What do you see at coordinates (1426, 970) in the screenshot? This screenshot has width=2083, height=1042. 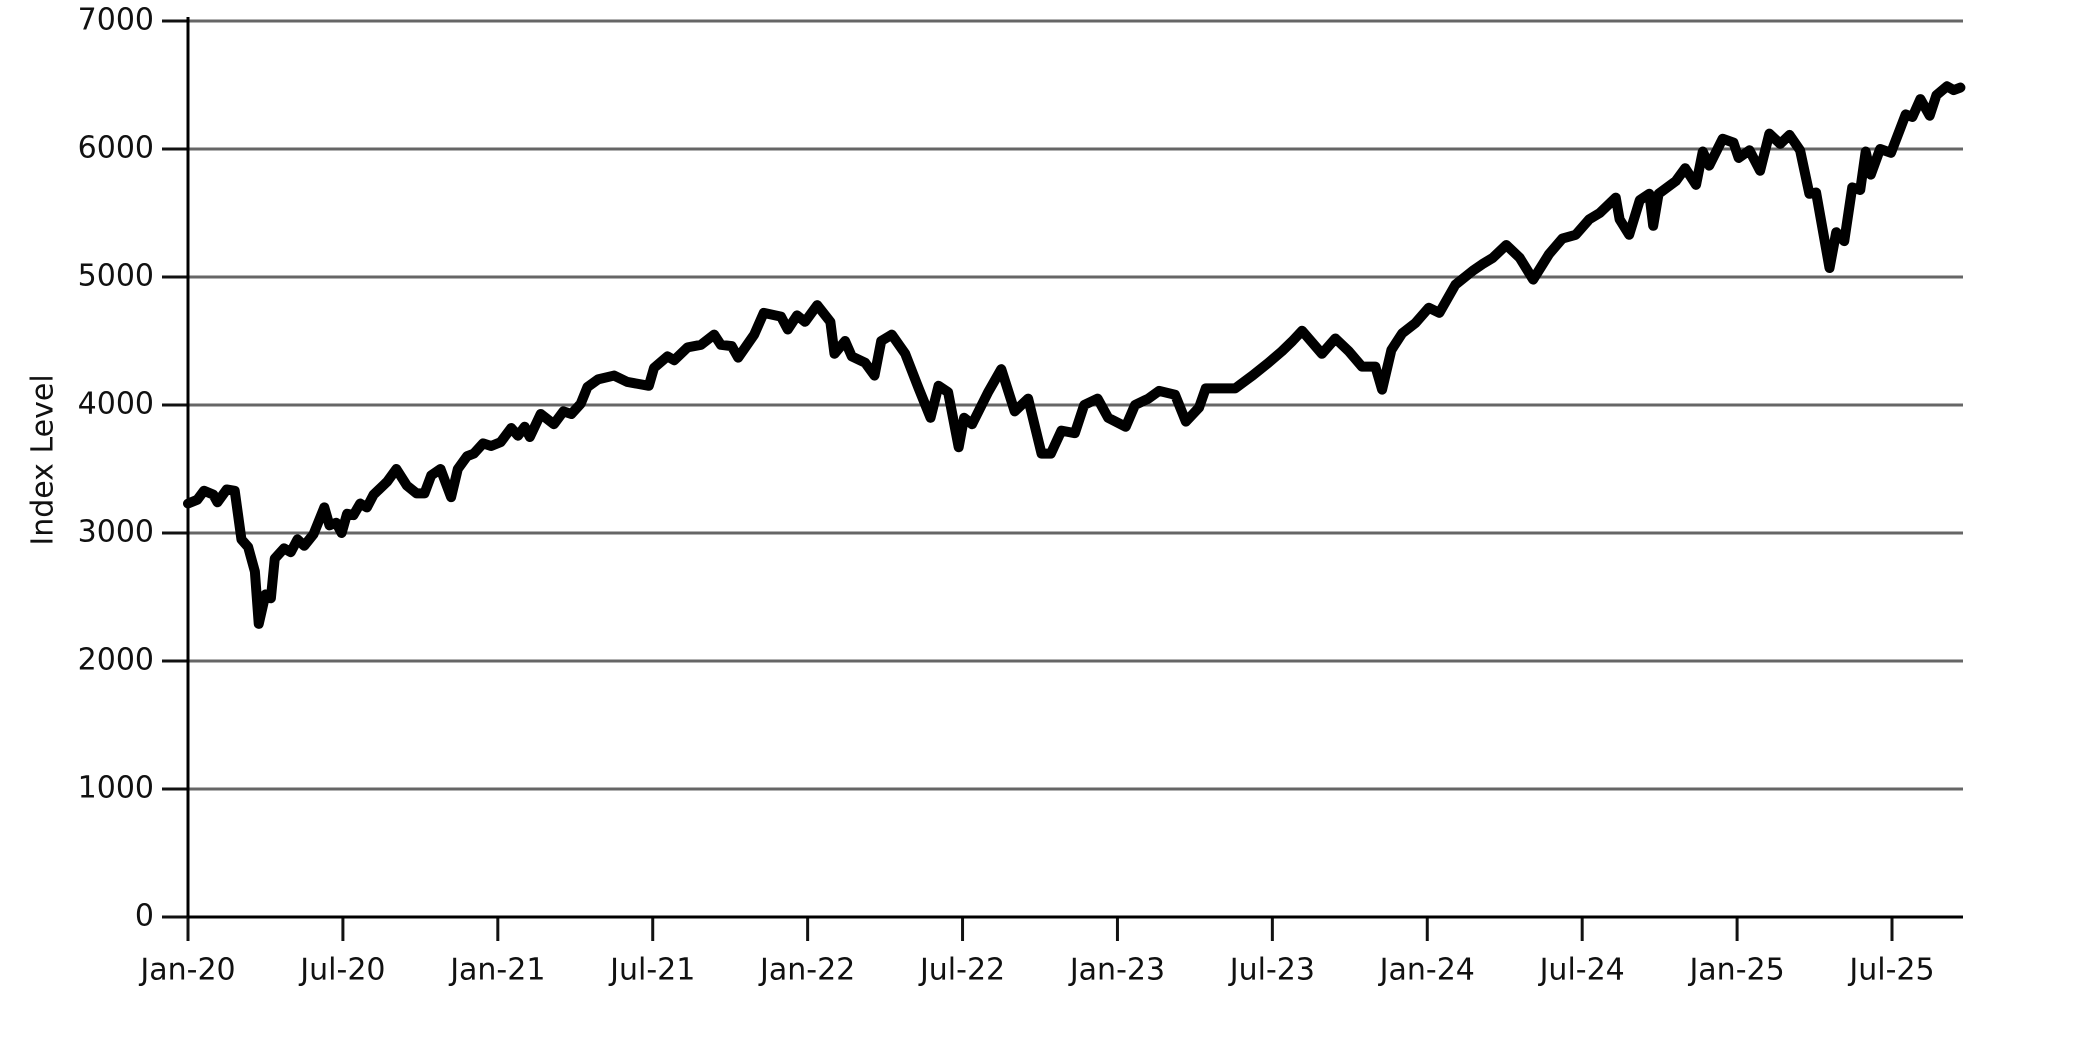 I see `x-tick-label: Jan-24` at bounding box center [1426, 970].